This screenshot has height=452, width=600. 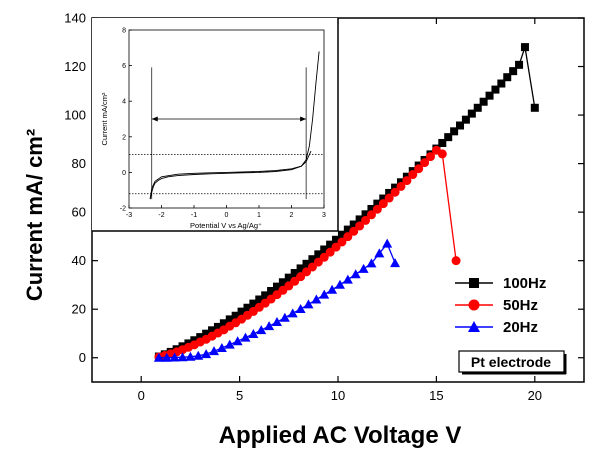 I want to click on electrode-badge: Pt electrode, so click(x=512, y=362).